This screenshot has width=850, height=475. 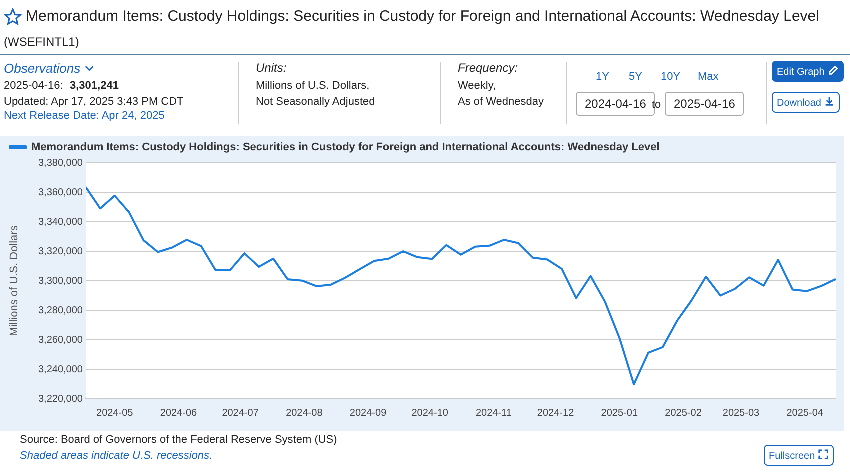 I want to click on text: Observations, so click(x=43, y=68).